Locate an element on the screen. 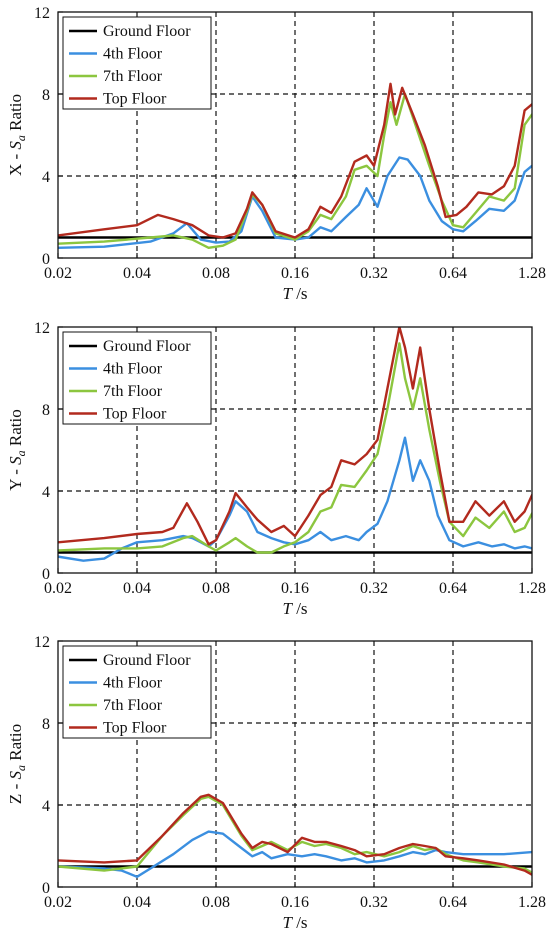 The width and height of the screenshot is (550, 937). y-axis-label: Y - Sa Ratio is located at coordinates (17, 449).